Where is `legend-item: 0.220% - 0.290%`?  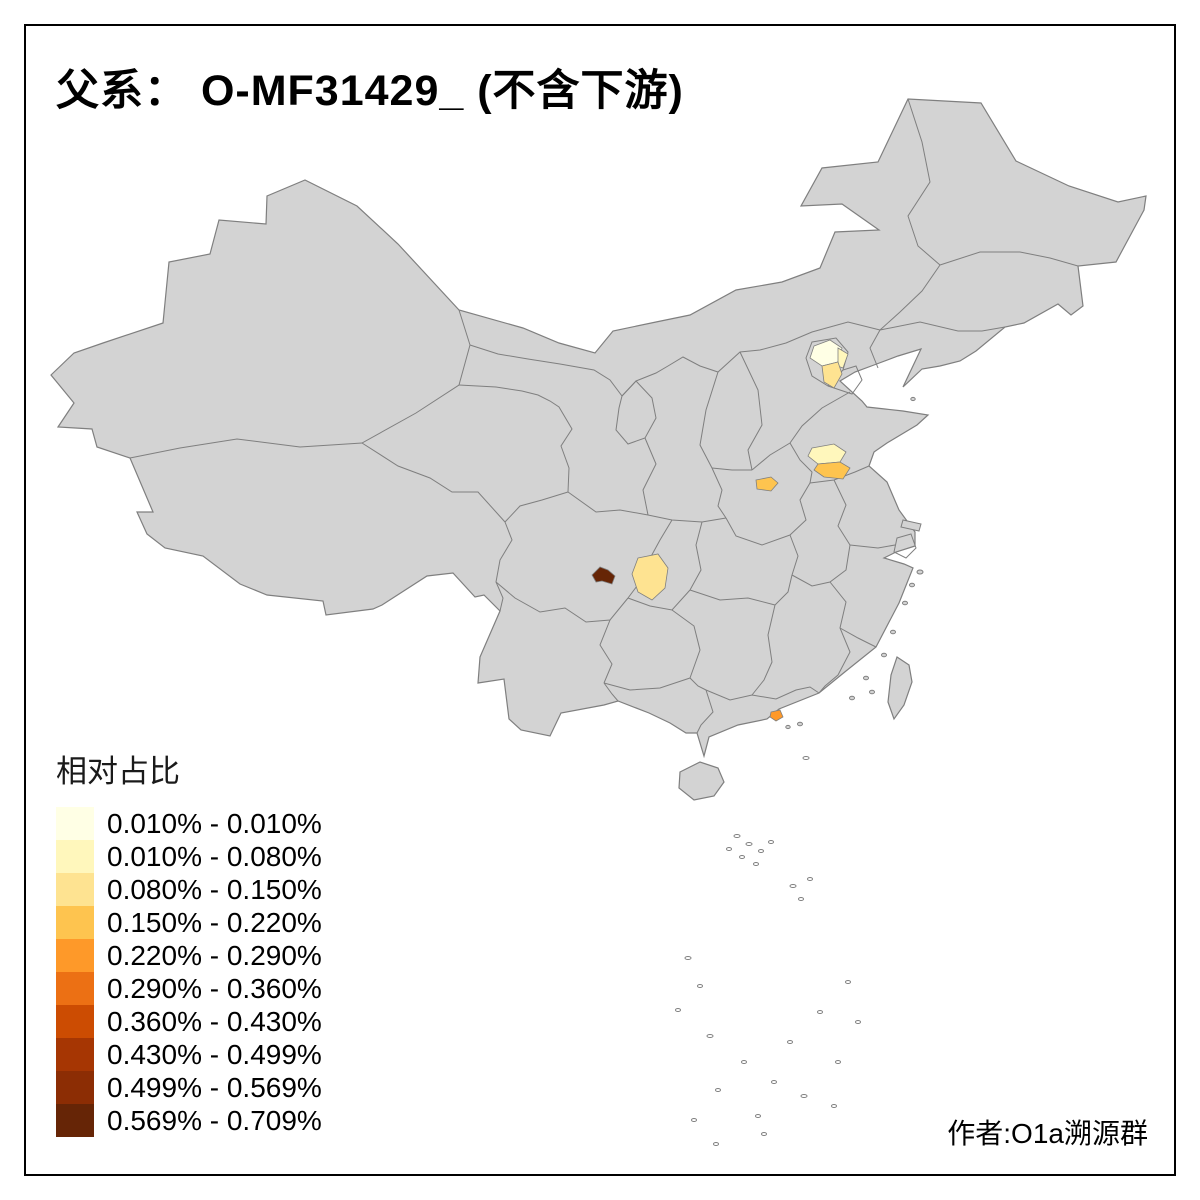
legend-item: 0.220% - 0.290% is located at coordinates (189, 955).